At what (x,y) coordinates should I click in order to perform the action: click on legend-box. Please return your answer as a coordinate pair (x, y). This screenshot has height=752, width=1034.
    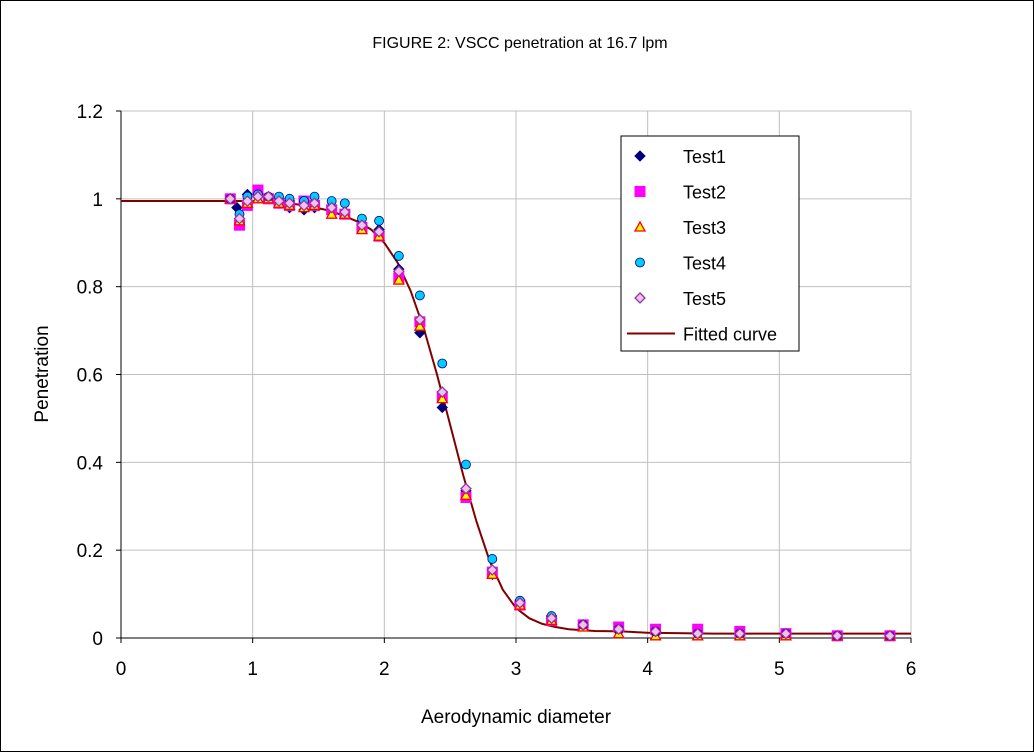
    Looking at the image, I should click on (710, 243).